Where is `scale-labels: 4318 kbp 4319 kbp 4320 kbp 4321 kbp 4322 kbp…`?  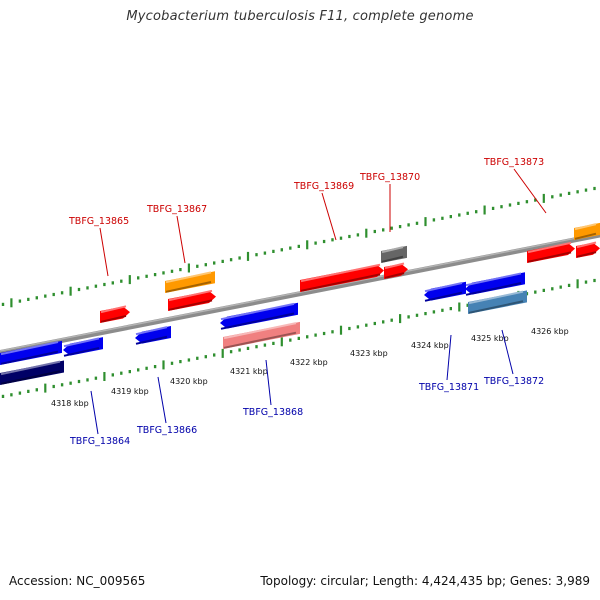 scale-labels: 4318 kbp 4319 kbp 4320 kbp 4321 kbp 4322 kbp… is located at coordinates (310, 367).